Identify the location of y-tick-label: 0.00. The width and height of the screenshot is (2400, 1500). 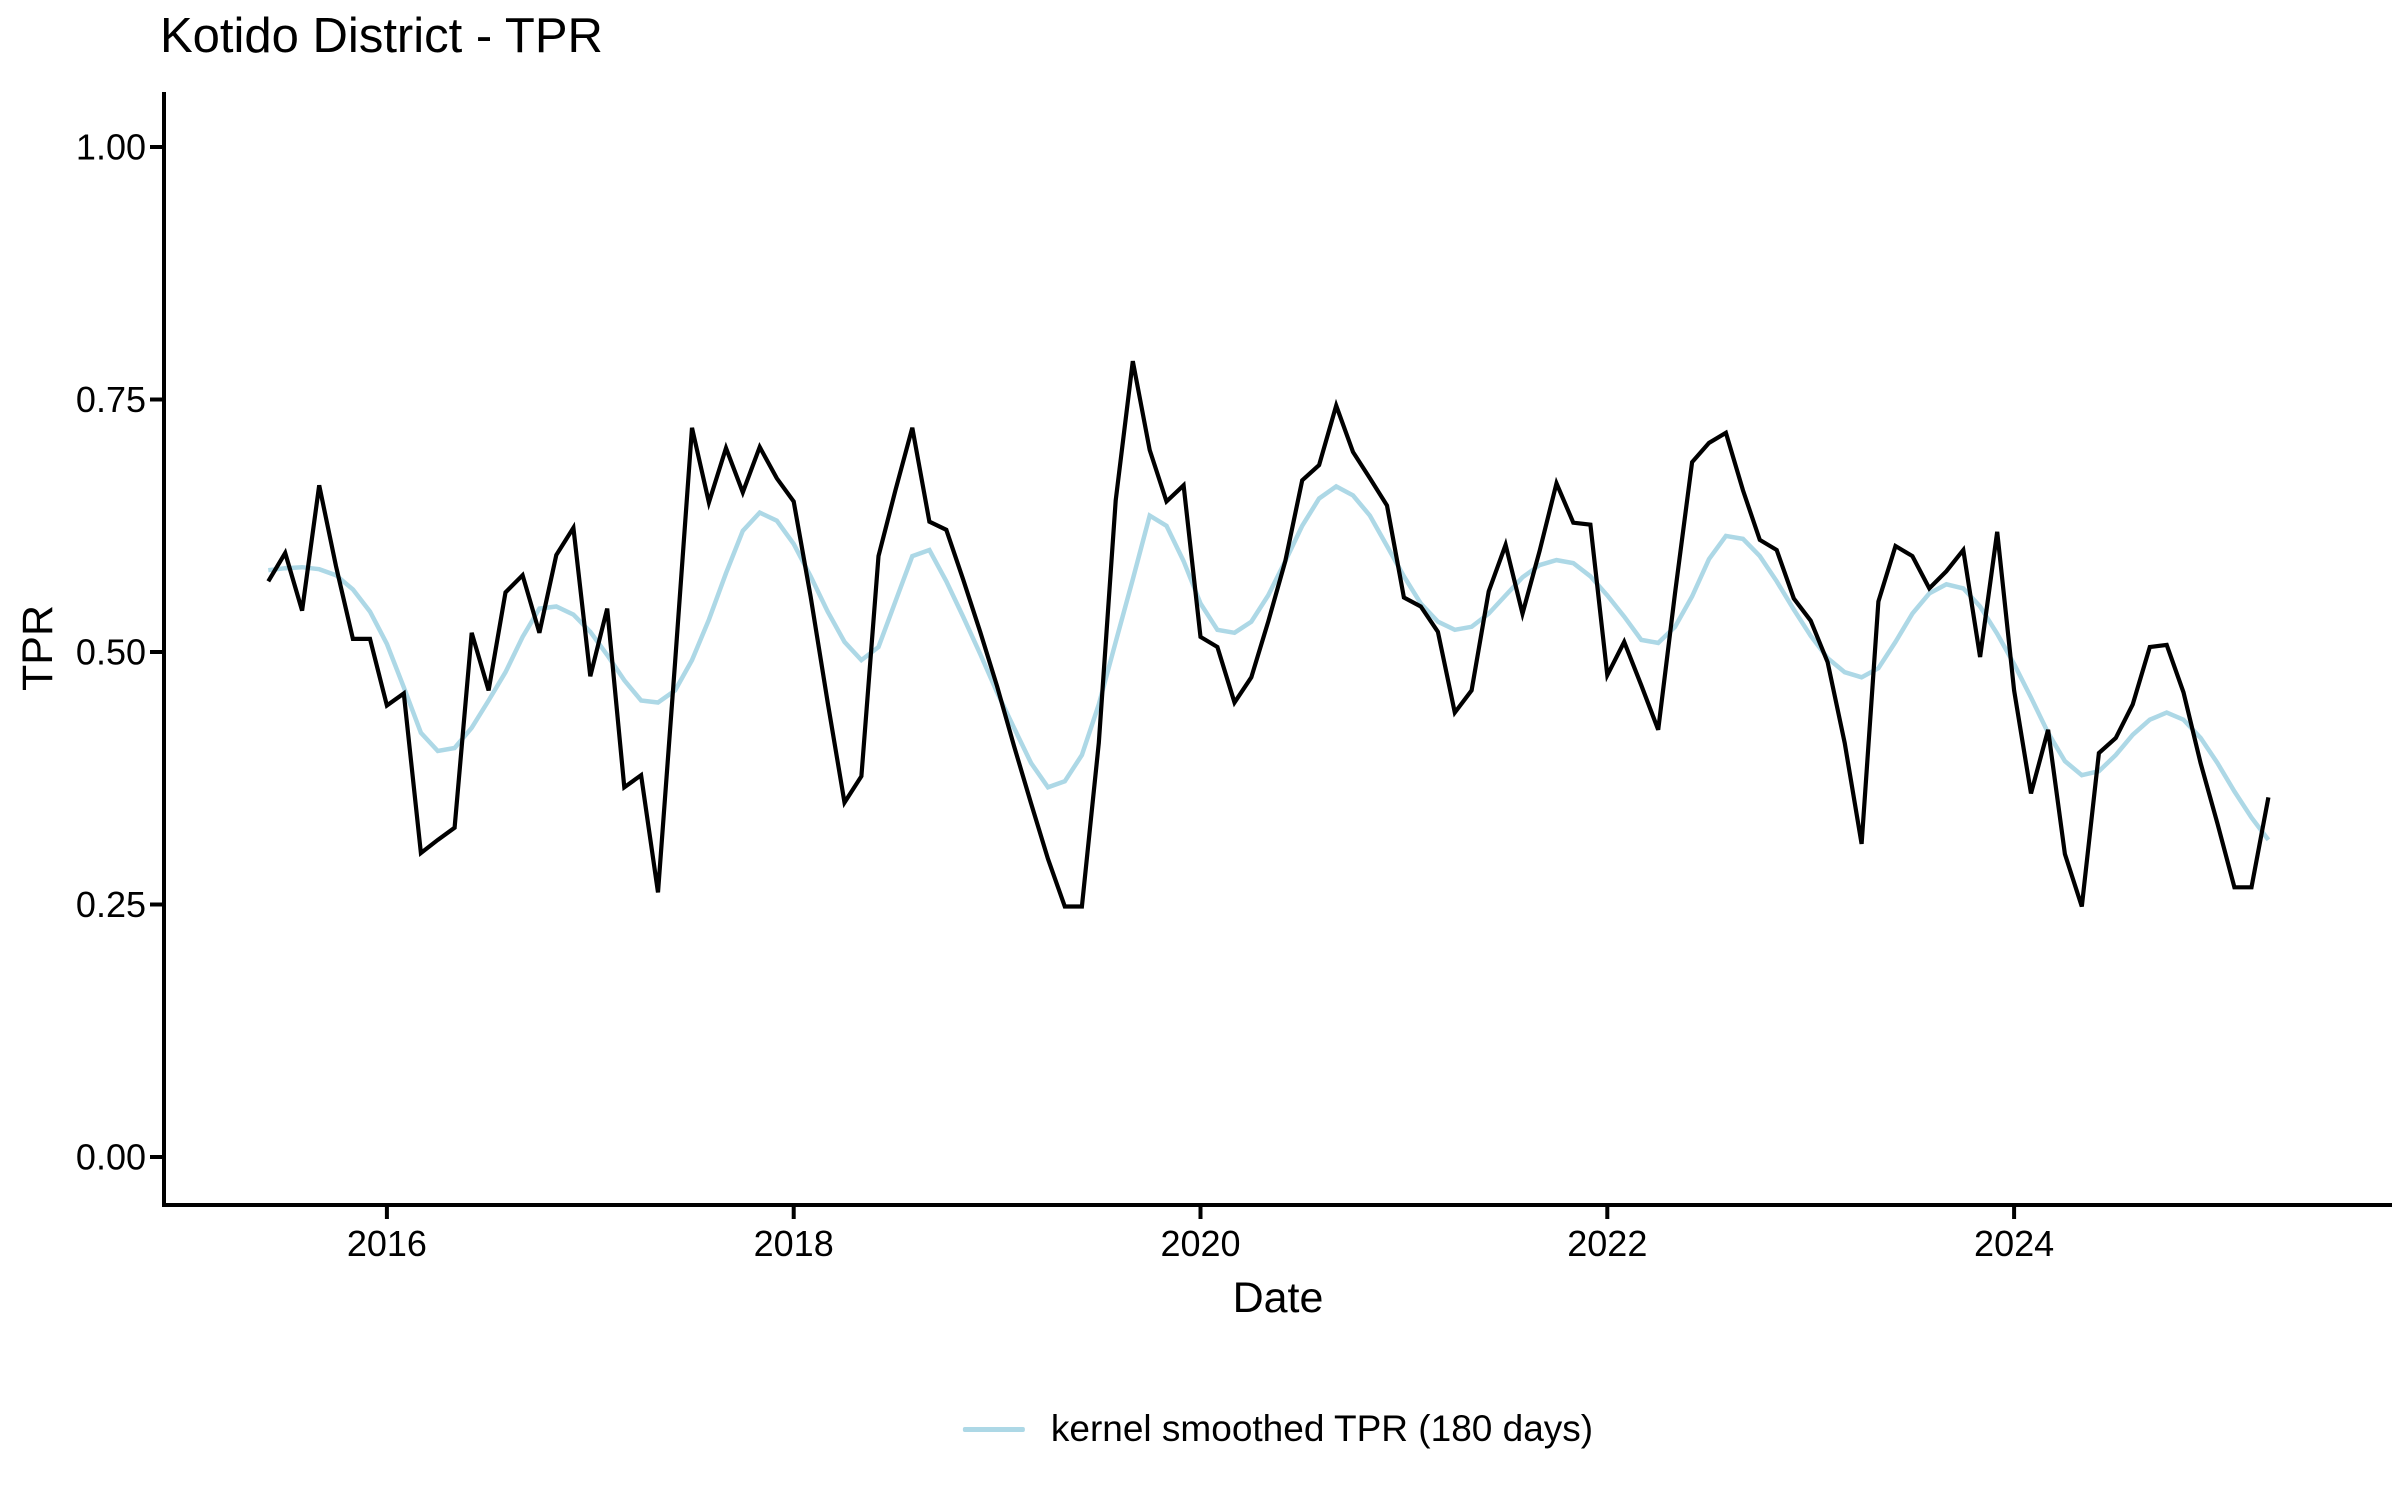
(111, 1157).